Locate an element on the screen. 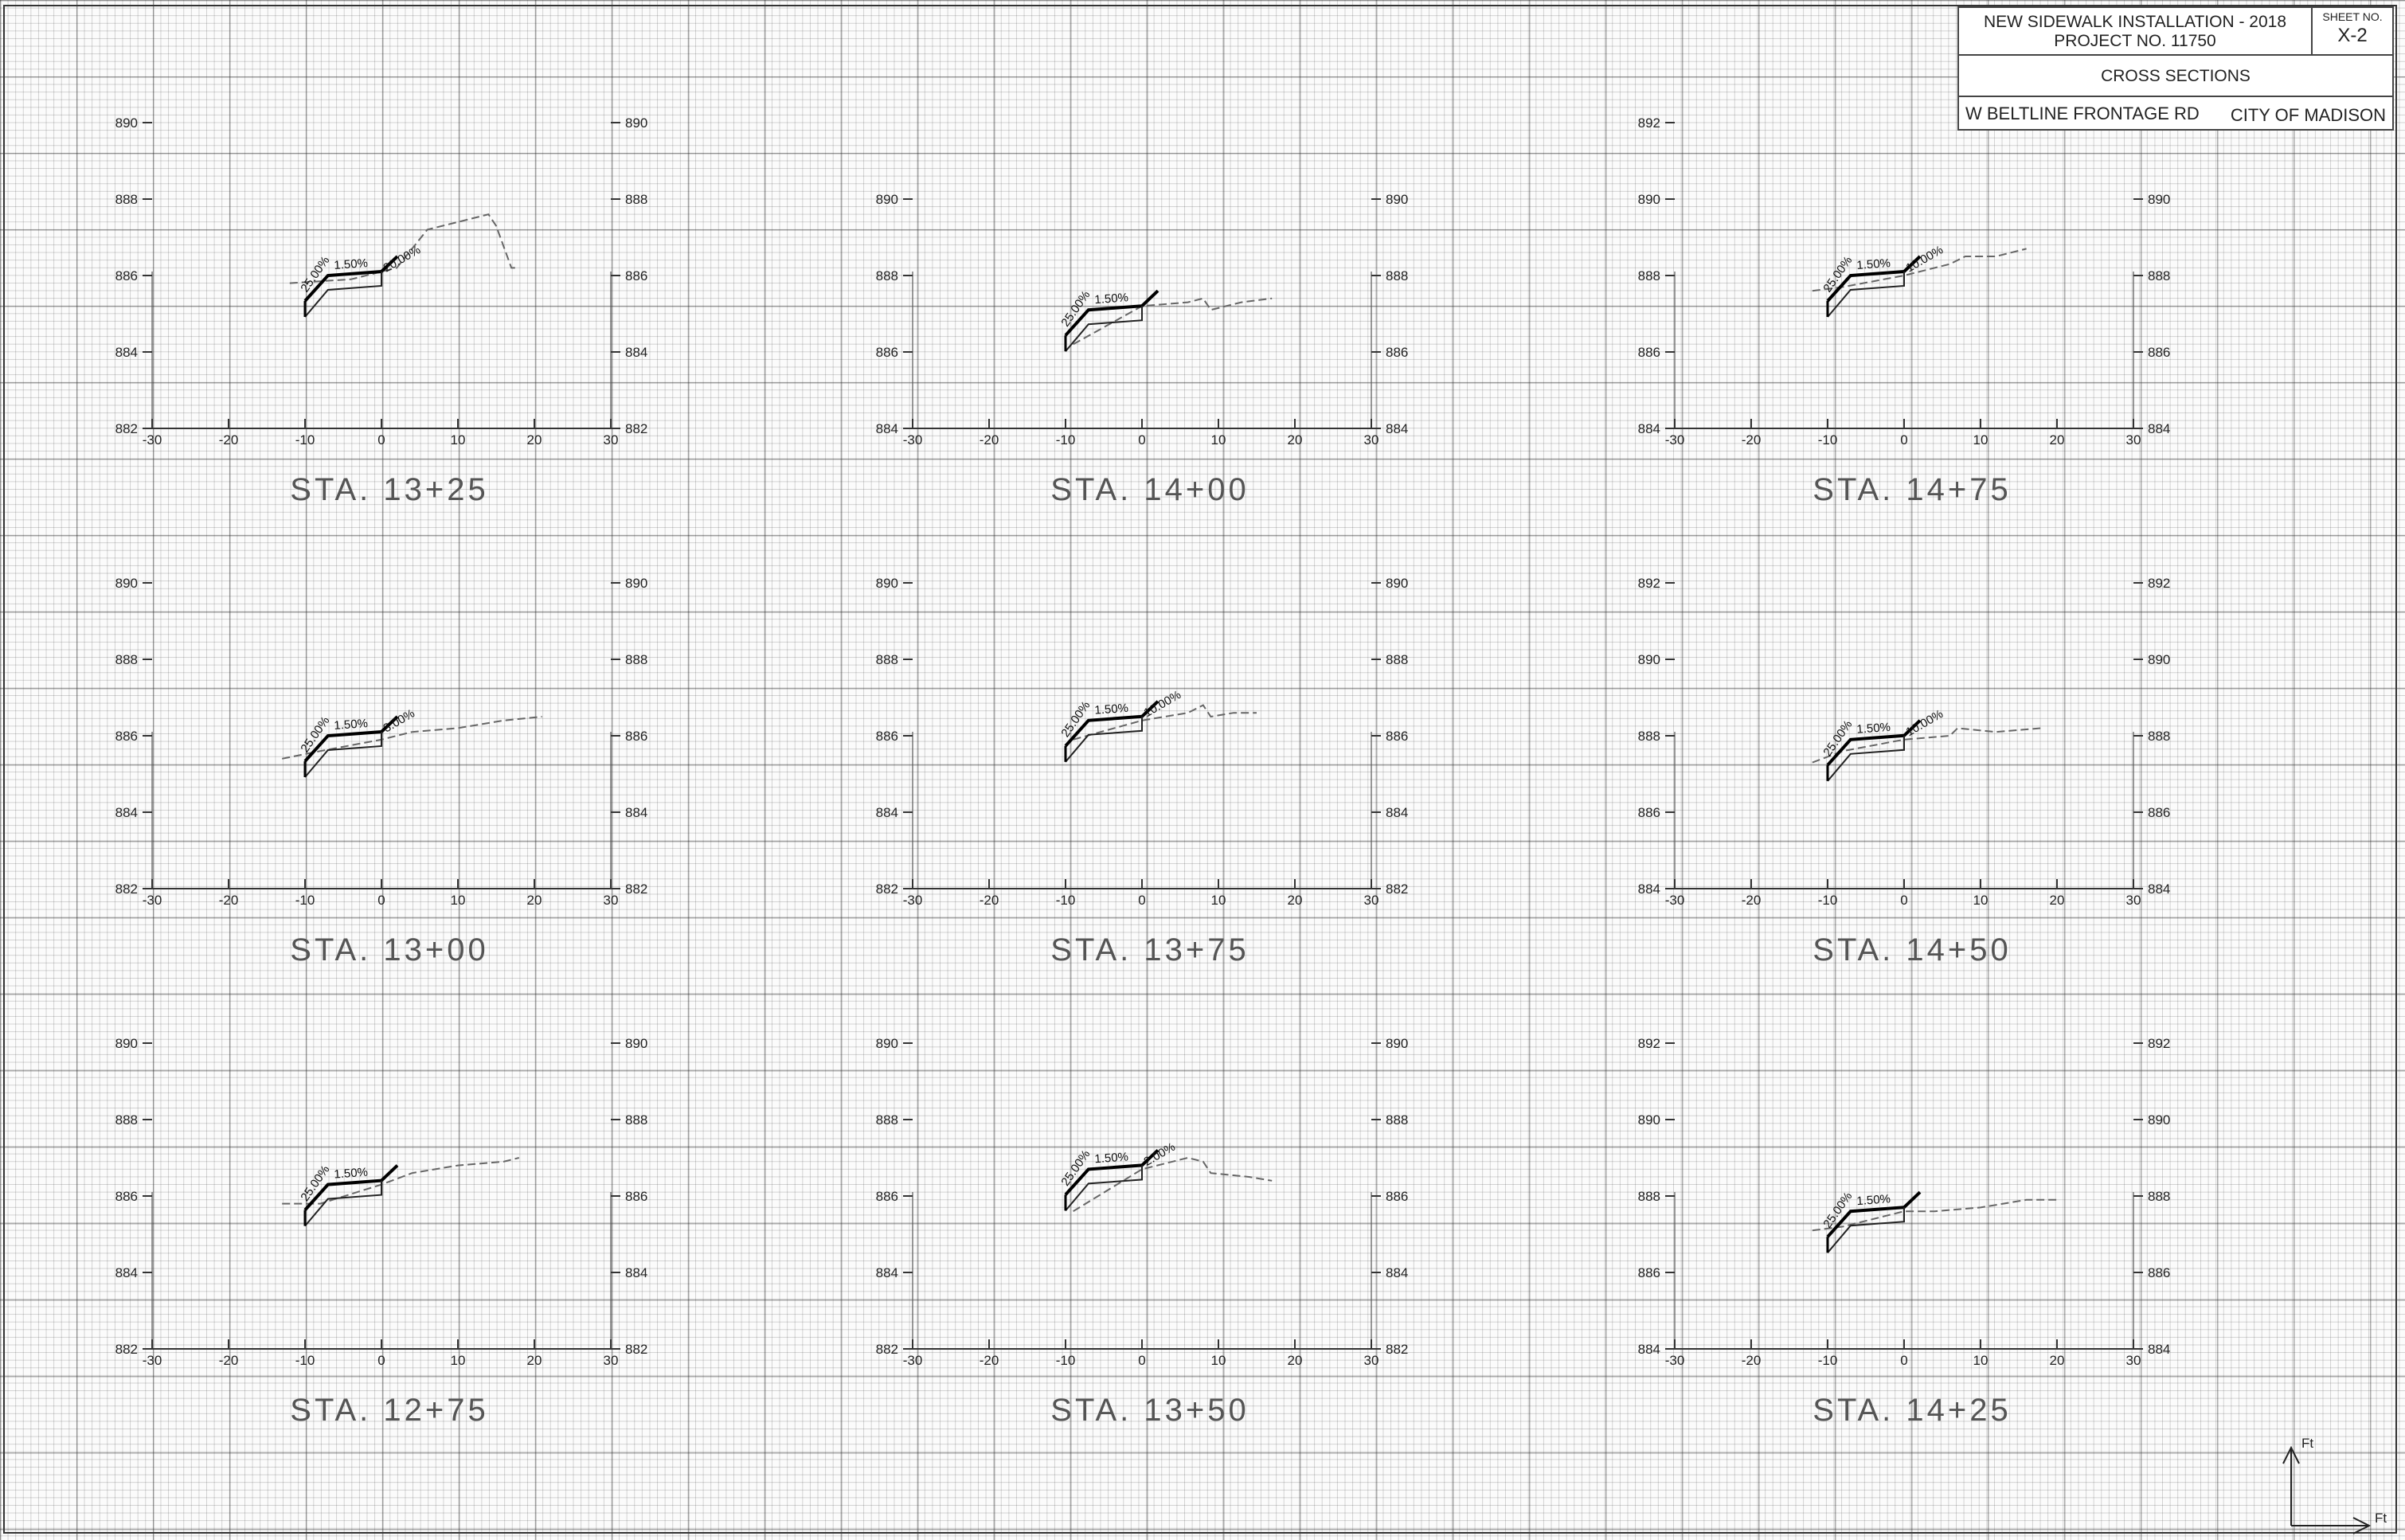 The image size is (2405, 1540). elev-label-left: 892 is located at coordinates (1649, 1043).